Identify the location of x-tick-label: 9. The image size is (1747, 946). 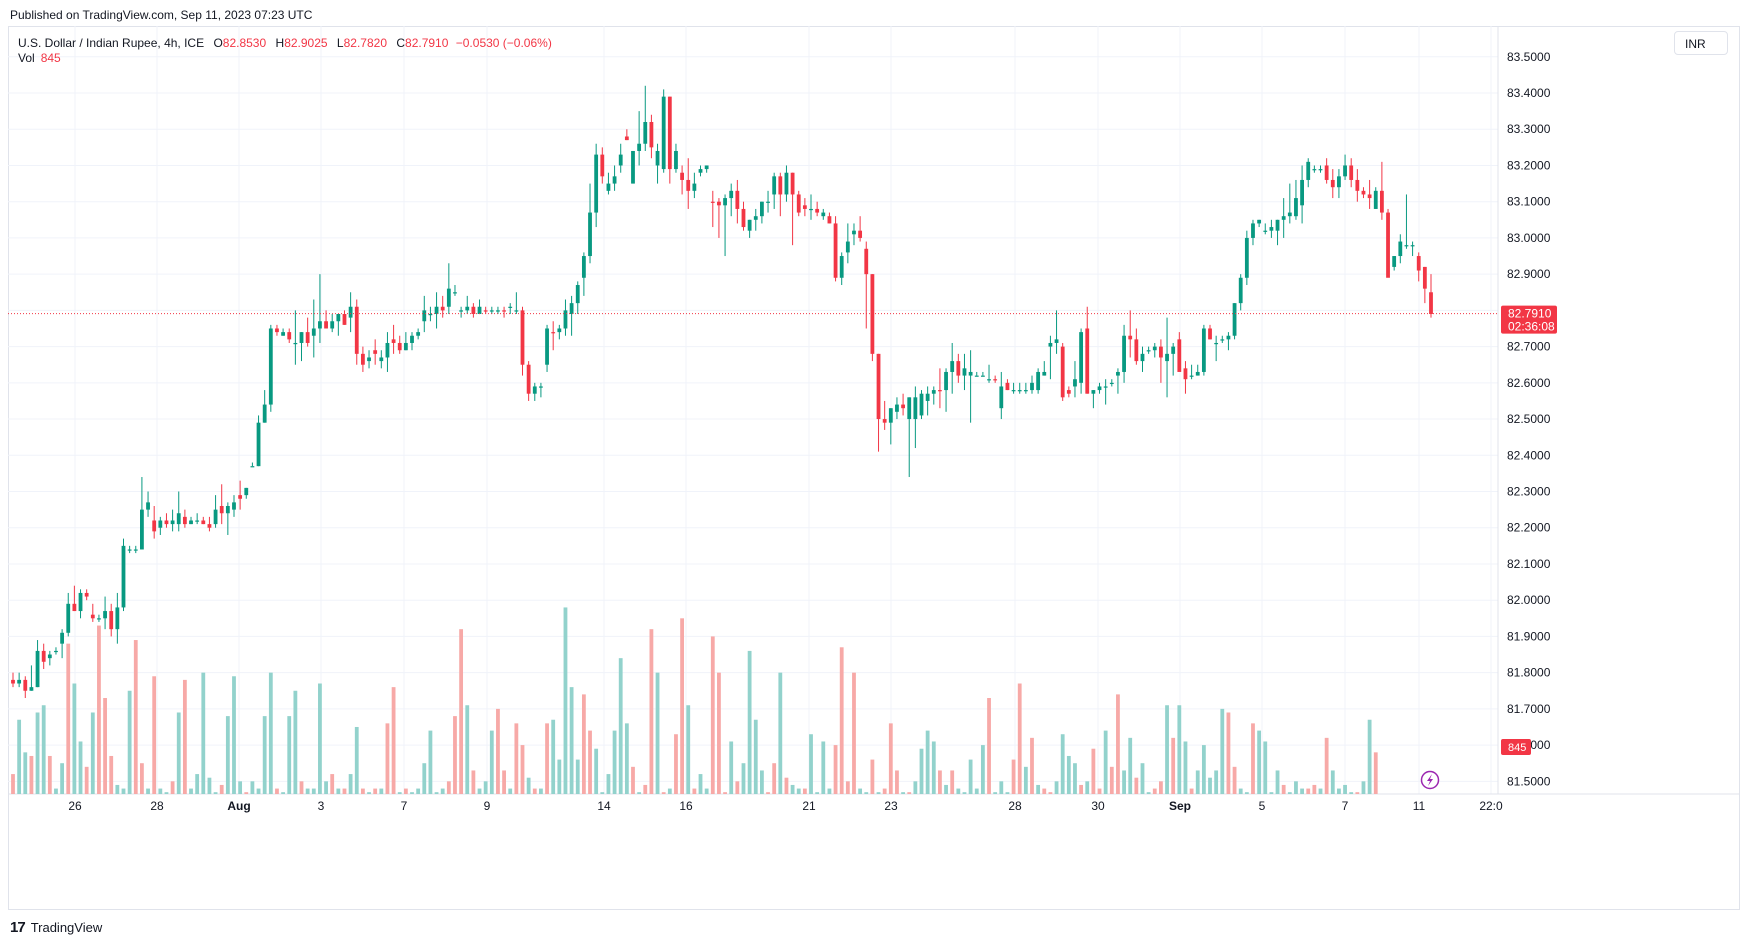
(487, 806).